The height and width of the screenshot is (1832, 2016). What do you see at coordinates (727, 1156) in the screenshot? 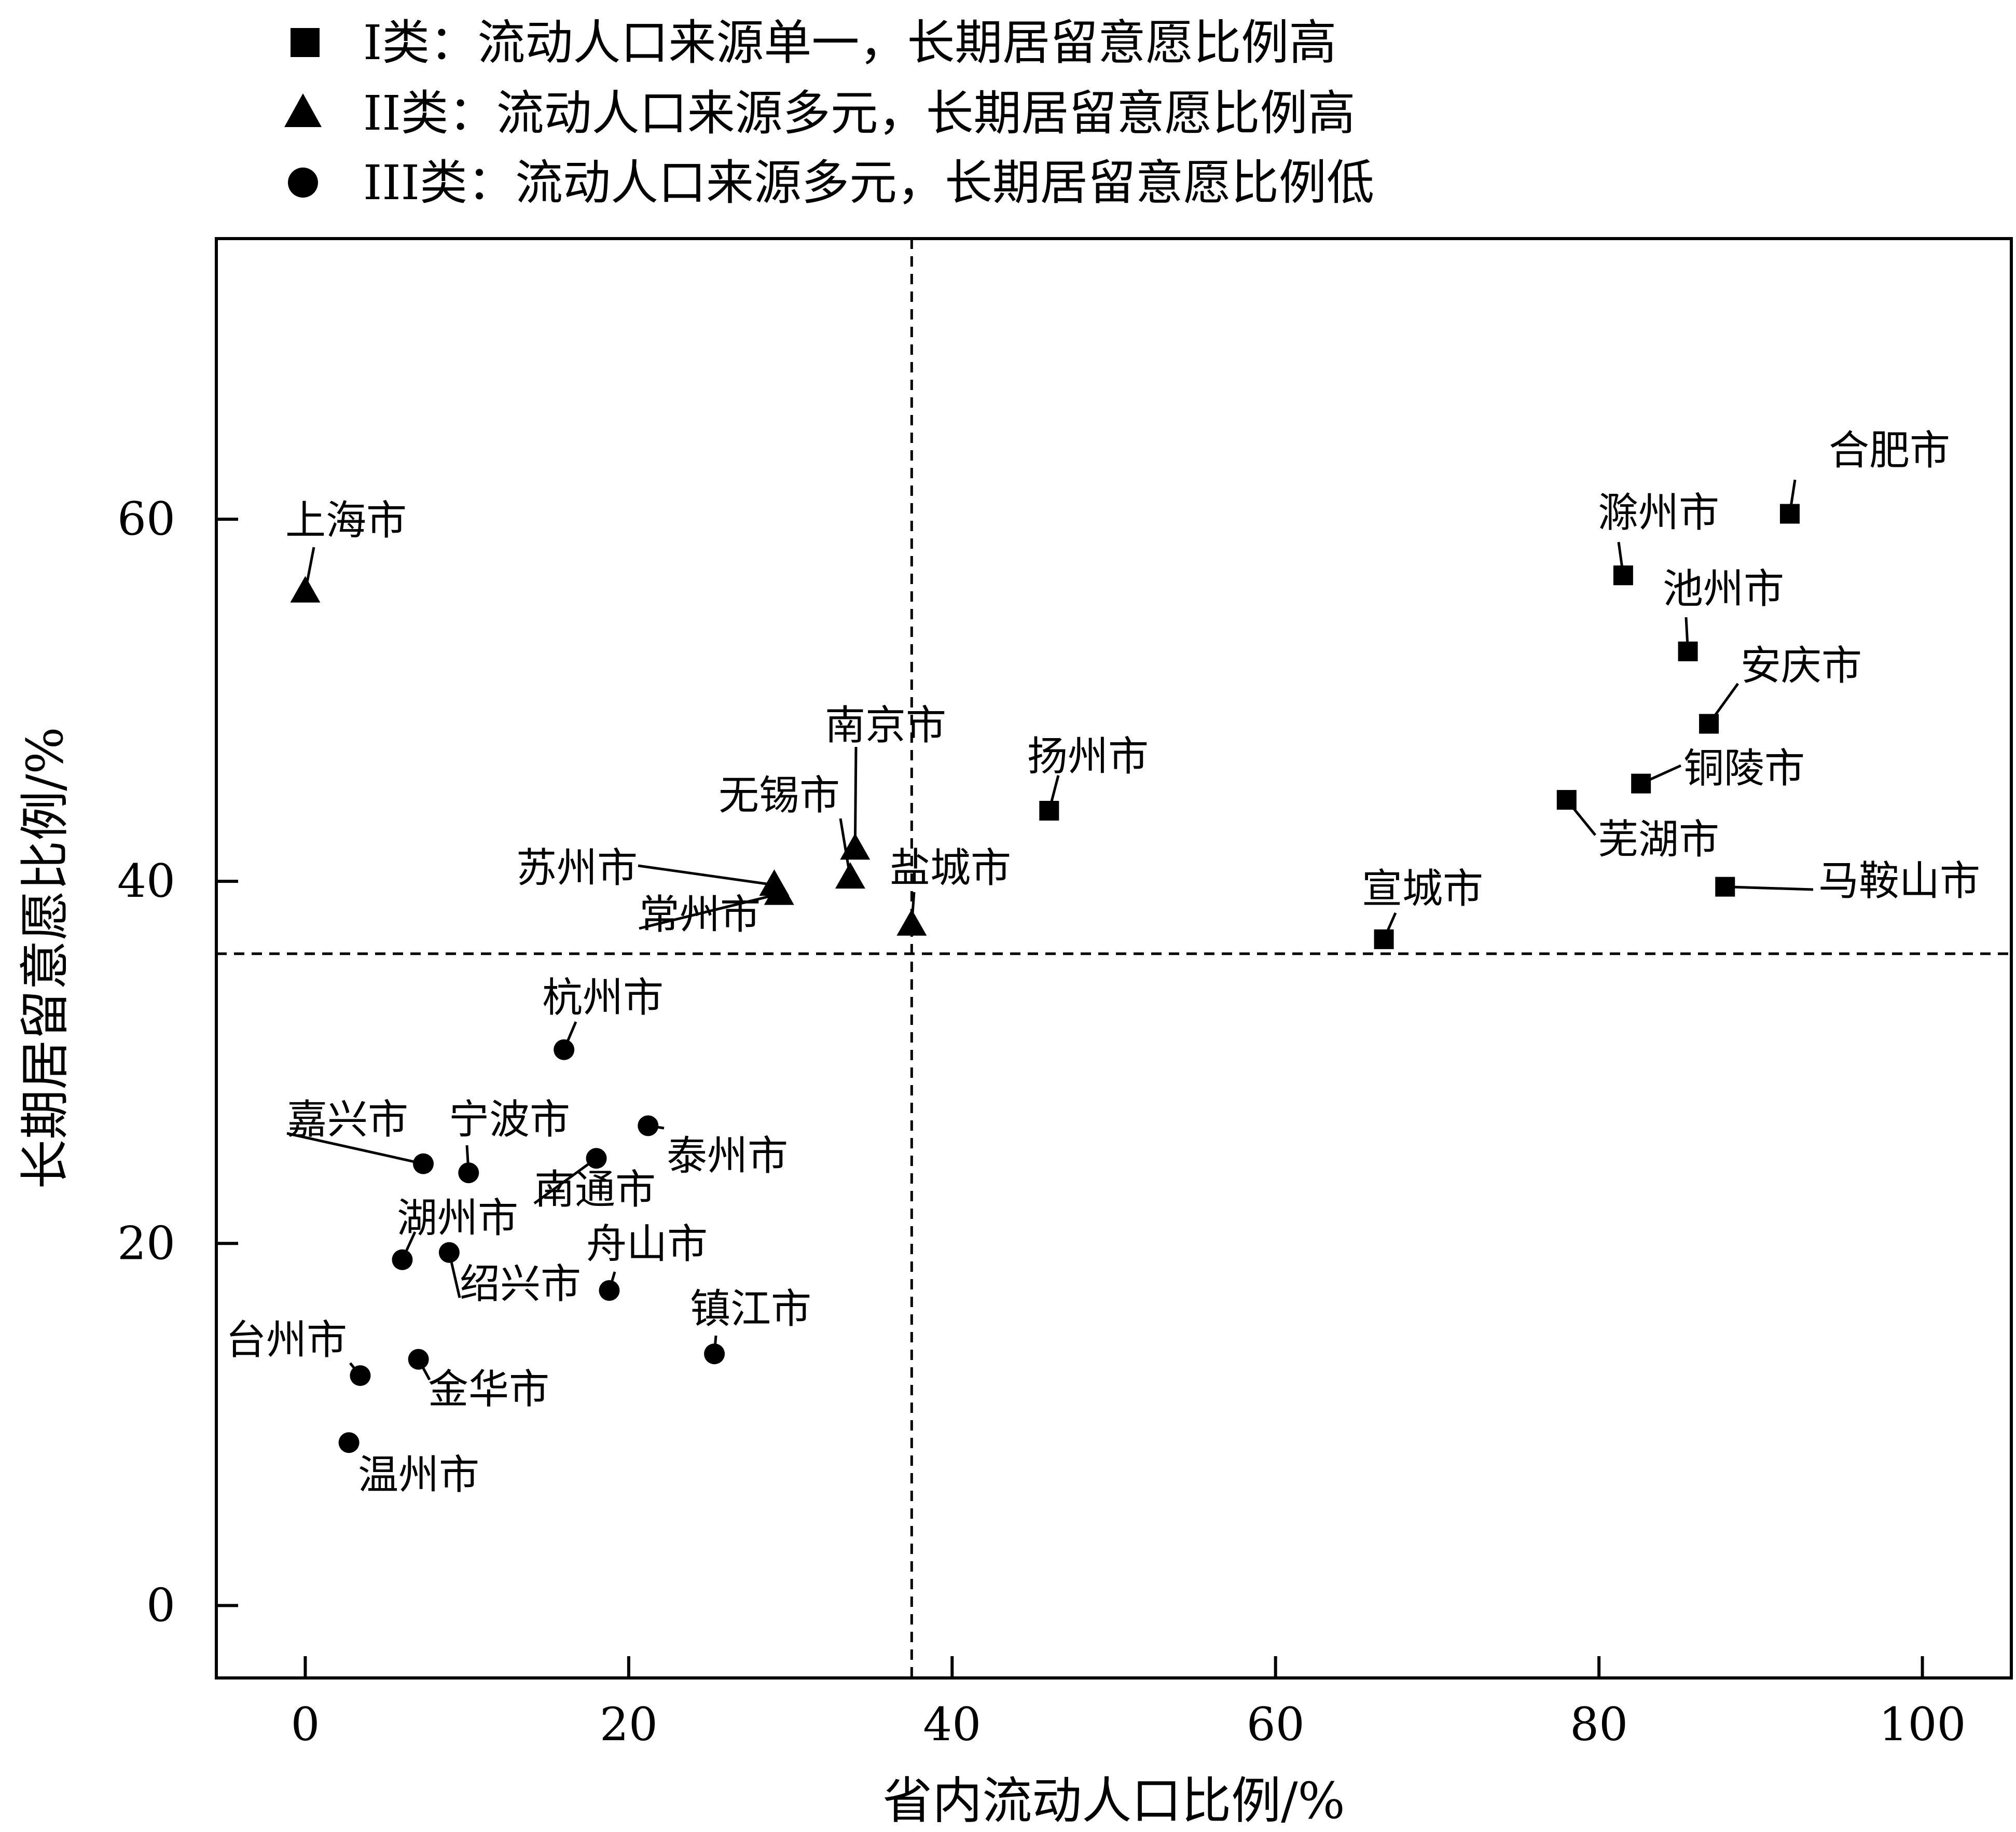
I see `point-label: 泰州市` at bounding box center [727, 1156].